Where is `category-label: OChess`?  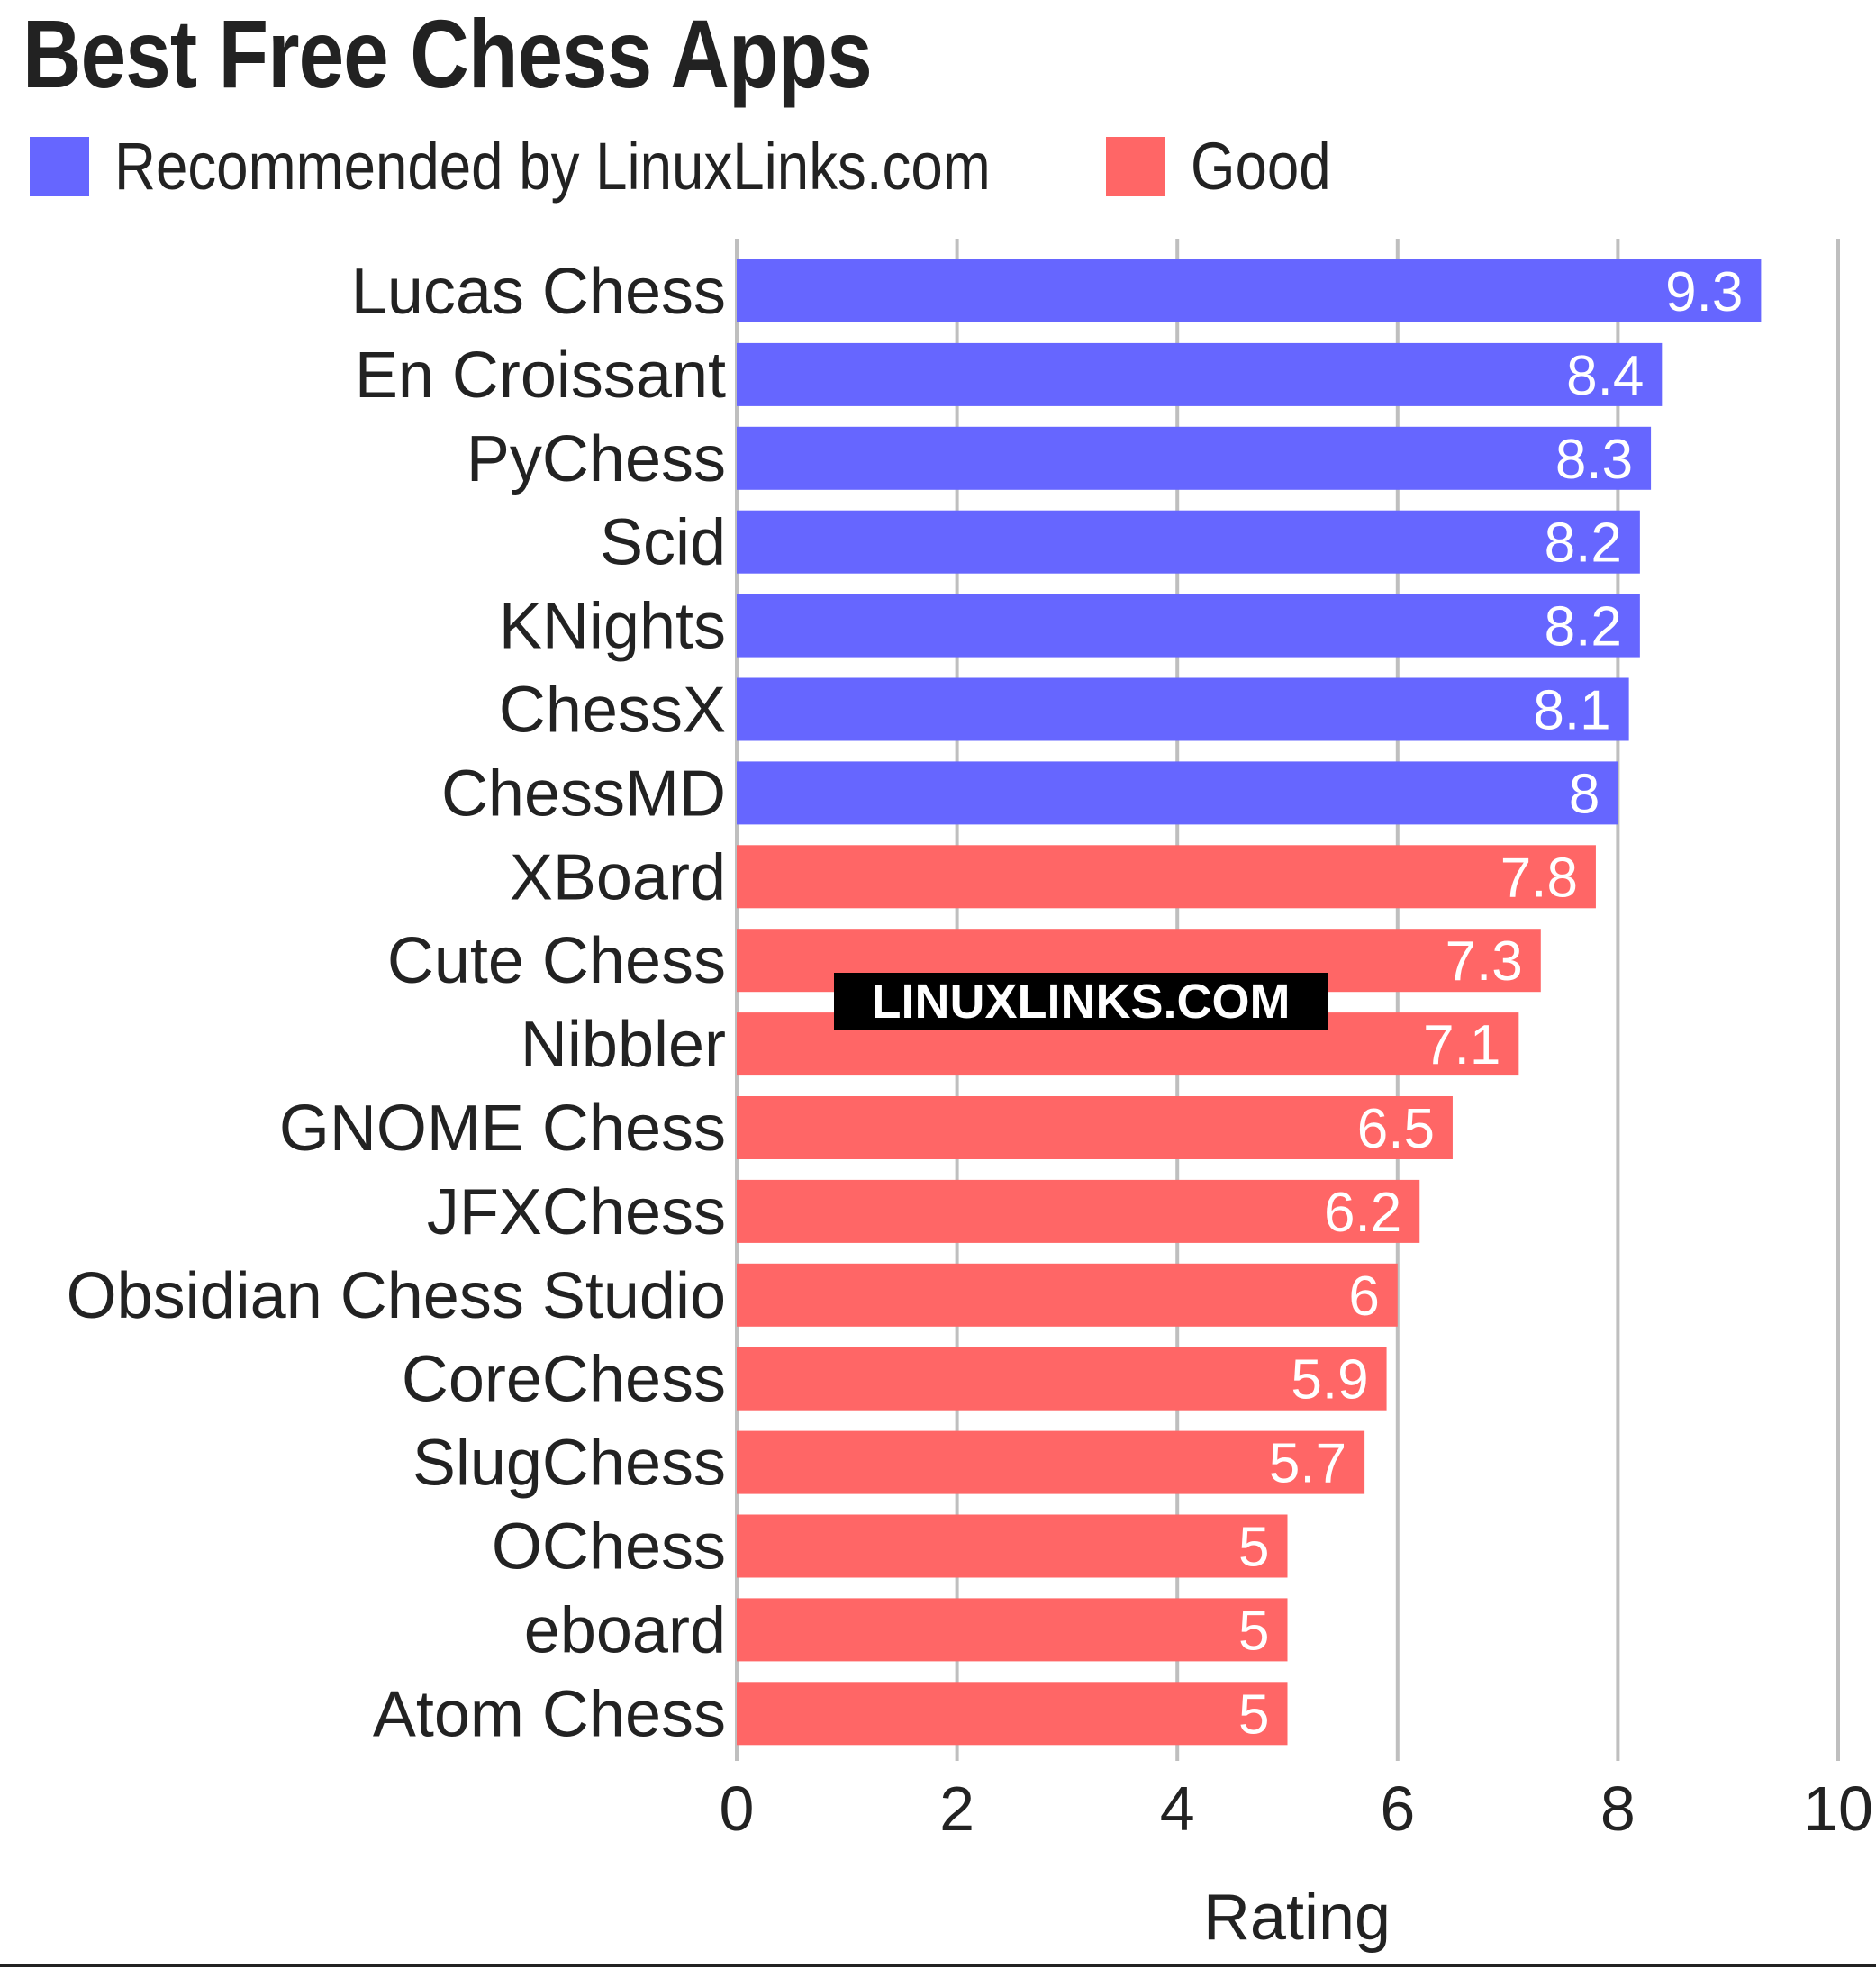 category-label: OChess is located at coordinates (609, 1547).